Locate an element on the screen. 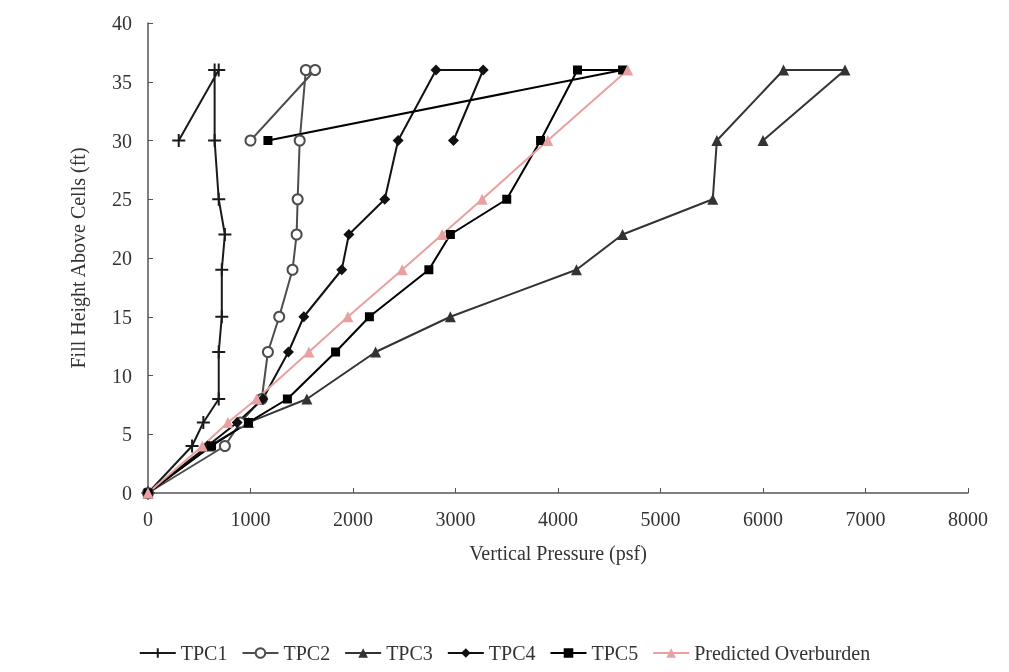 This screenshot has height=672, width=1009. x-tick-label: 5000 is located at coordinates (660, 519).